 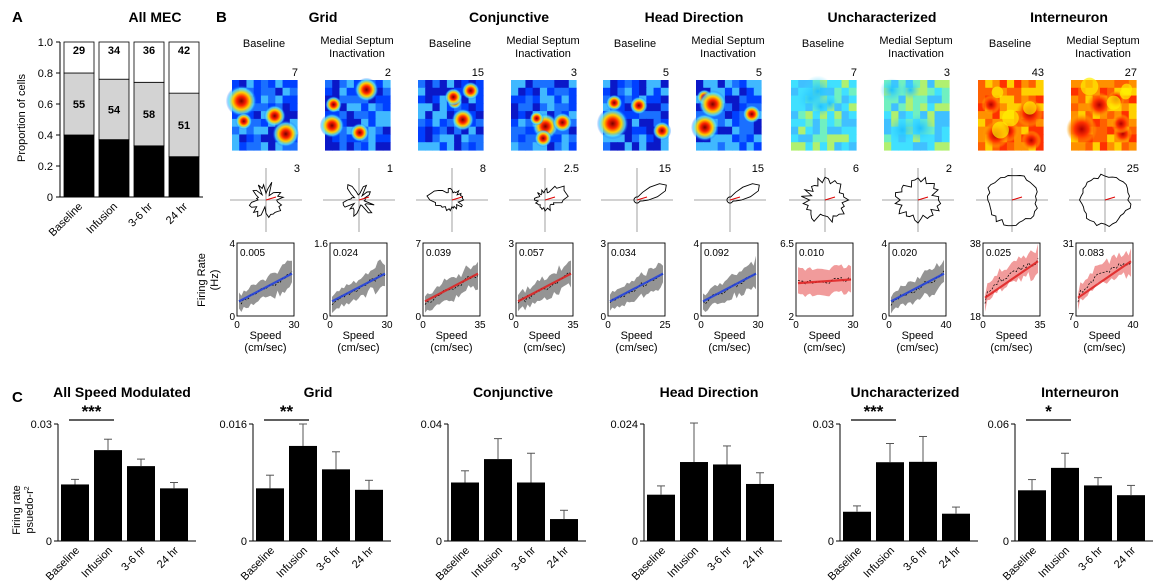 I want to click on speed-ymax: 6.5, so click(x=787, y=244).